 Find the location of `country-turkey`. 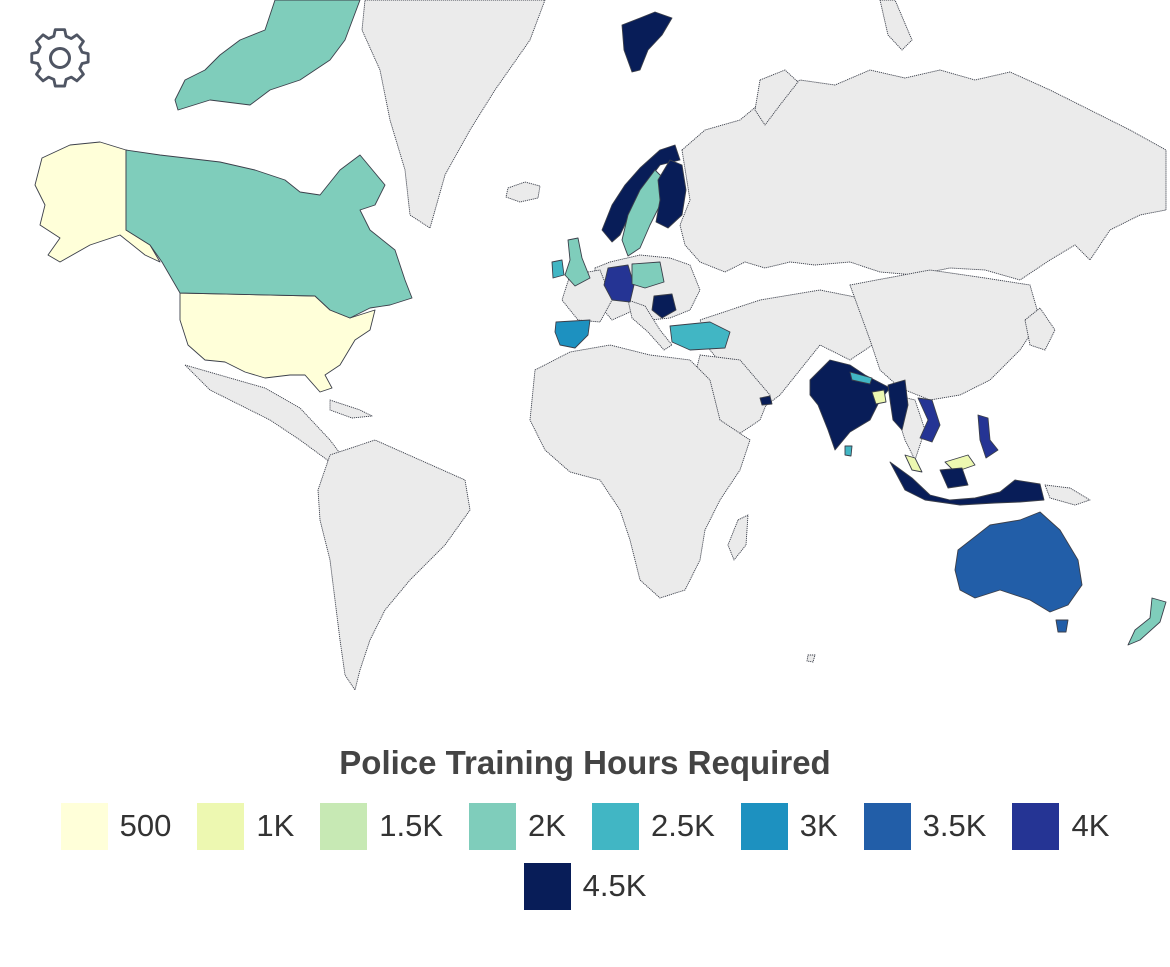

country-turkey is located at coordinates (700, 336).